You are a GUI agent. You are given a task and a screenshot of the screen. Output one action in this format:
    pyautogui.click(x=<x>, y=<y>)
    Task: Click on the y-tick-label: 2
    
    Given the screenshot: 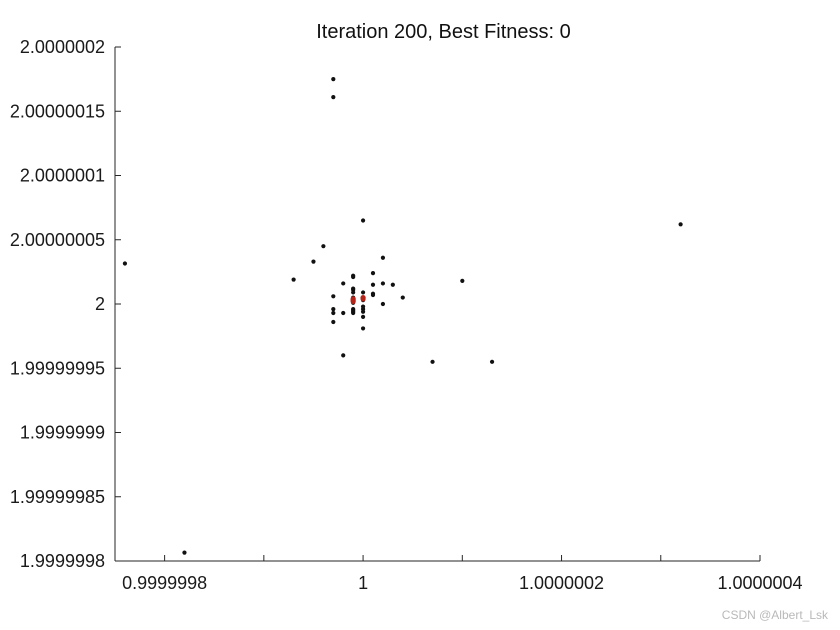 What is the action you would take?
    pyautogui.click(x=100, y=304)
    